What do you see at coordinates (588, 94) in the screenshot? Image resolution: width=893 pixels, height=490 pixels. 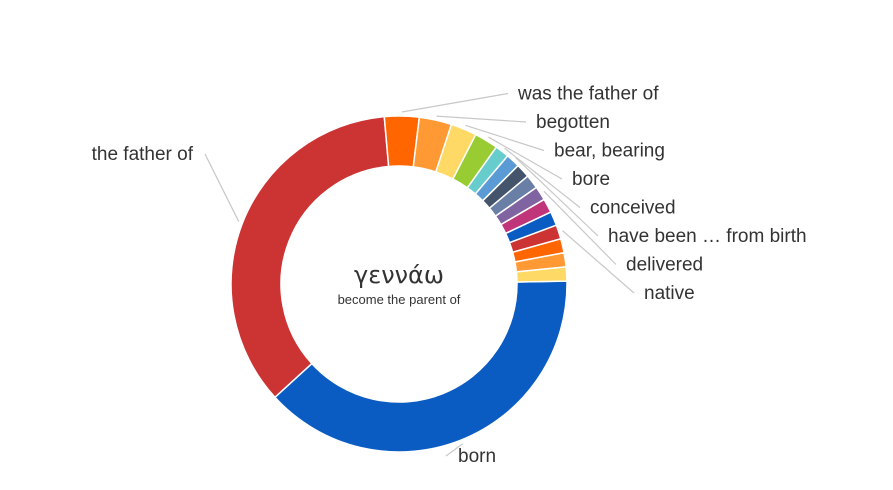 I see `label-was-the-father-of: was the father of` at bounding box center [588, 94].